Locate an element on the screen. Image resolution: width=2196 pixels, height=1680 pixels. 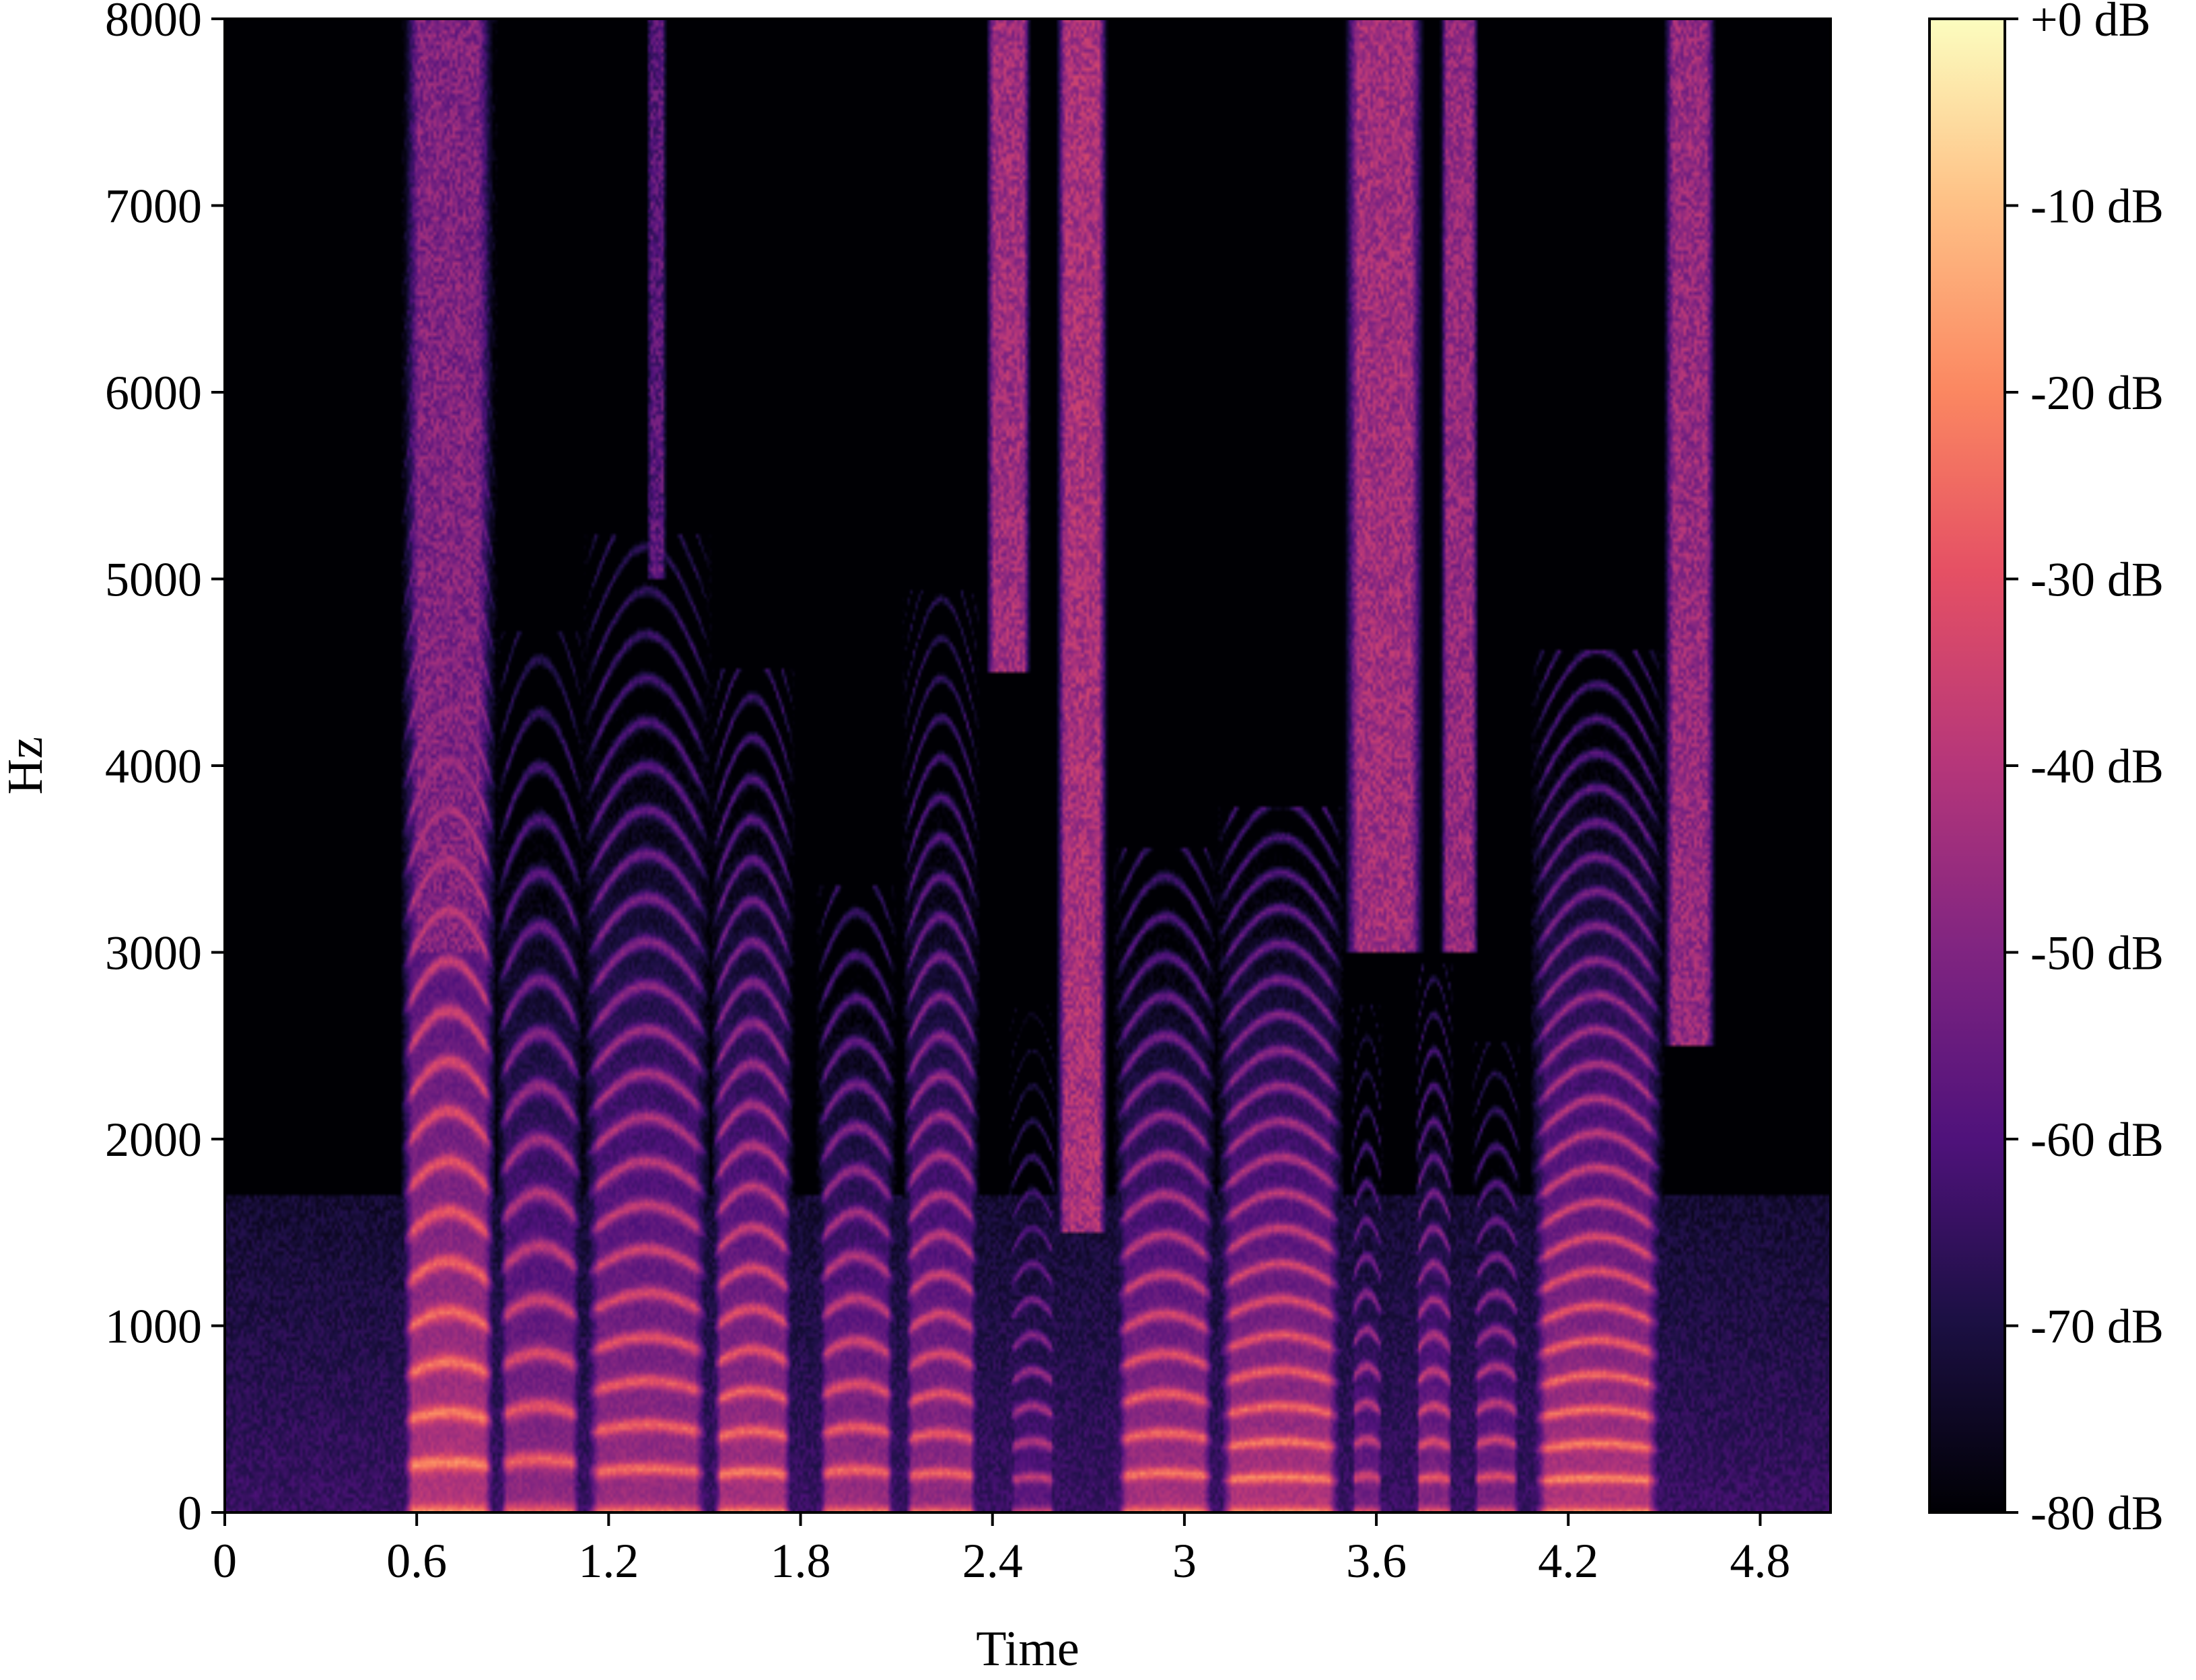
x-tick-label: 4.8 is located at coordinates (1760, 1561).